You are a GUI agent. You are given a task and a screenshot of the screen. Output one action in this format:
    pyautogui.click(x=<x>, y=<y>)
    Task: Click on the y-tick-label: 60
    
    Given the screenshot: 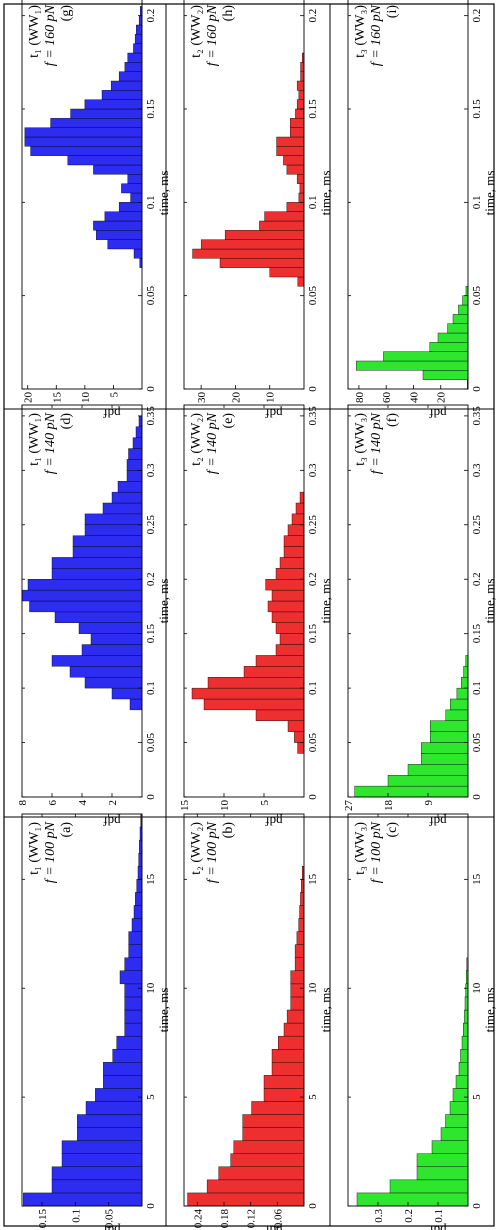 What is the action you would take?
    pyautogui.click(x=387, y=398)
    